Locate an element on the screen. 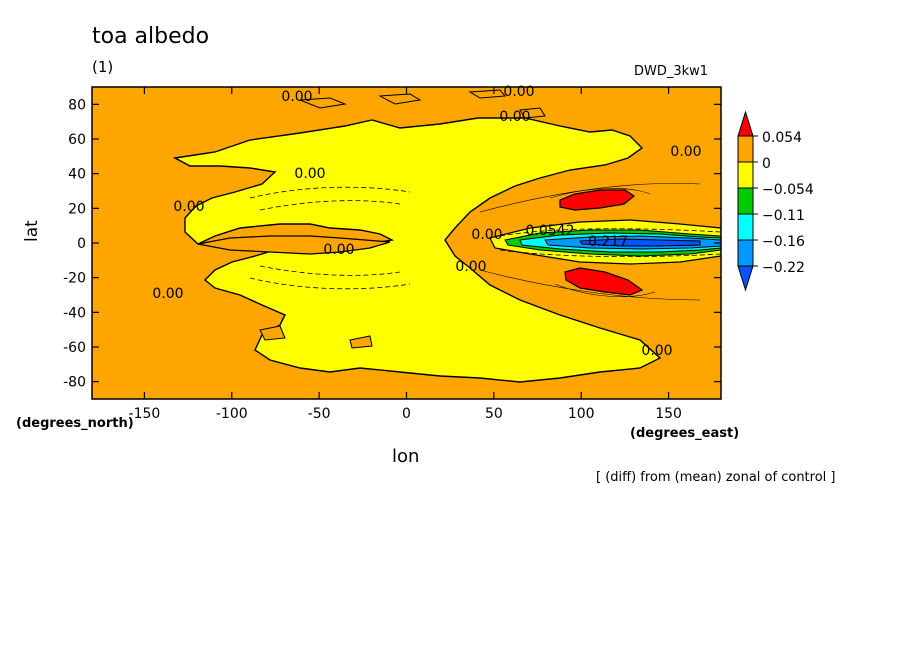 Image resolution: width=904 pixels, height=654 pixels. y-axis-units: (degrees_north) is located at coordinates (75, 423).